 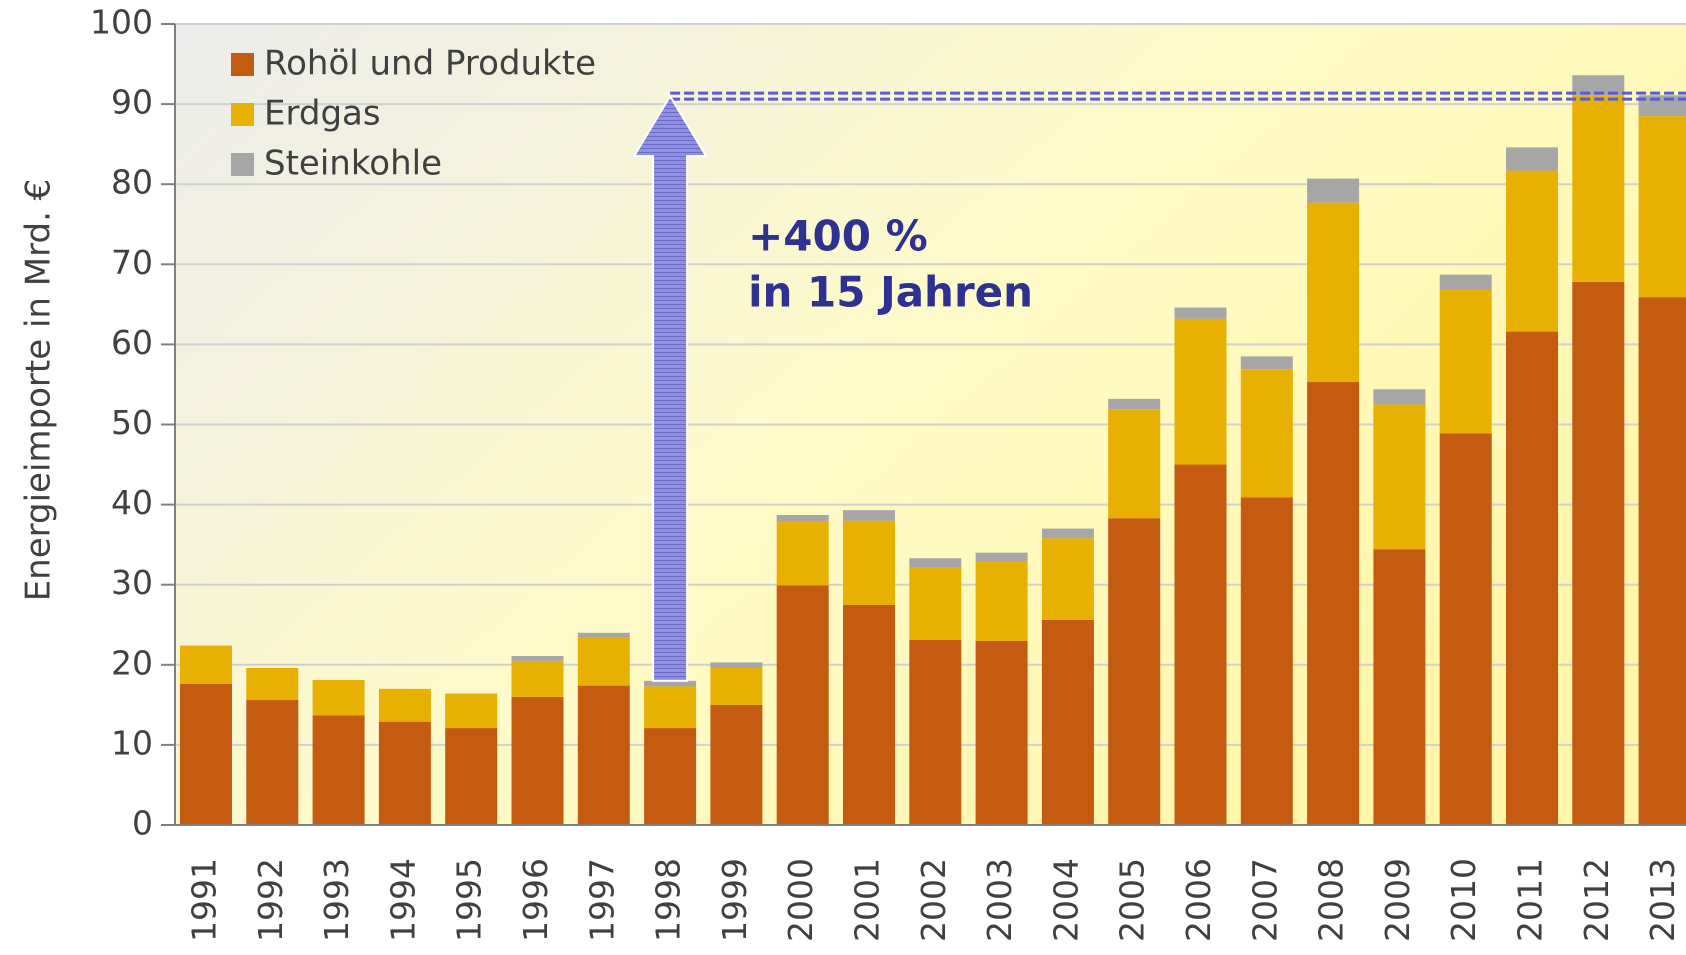 What do you see at coordinates (999, 900) in the screenshot?
I see `x-tick-label: 2003` at bounding box center [999, 900].